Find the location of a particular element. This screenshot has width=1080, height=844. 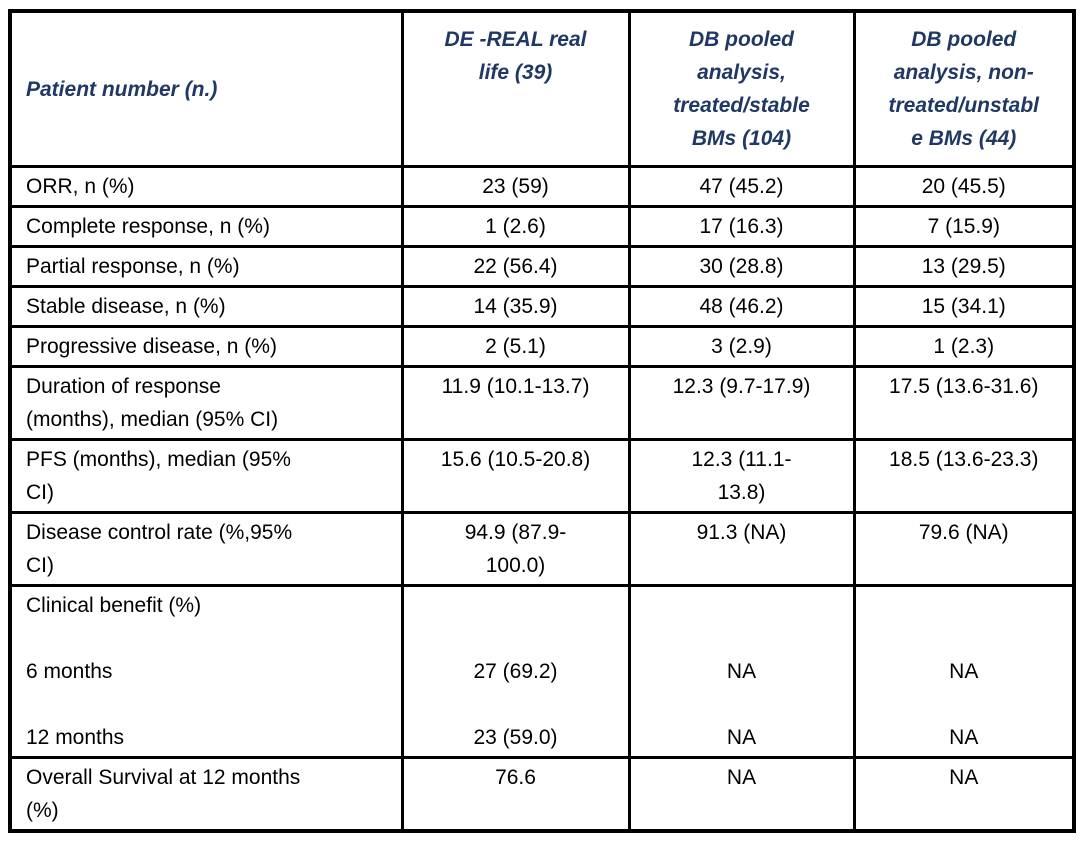

value-cell: 91.3 (NA) is located at coordinates (741, 549).